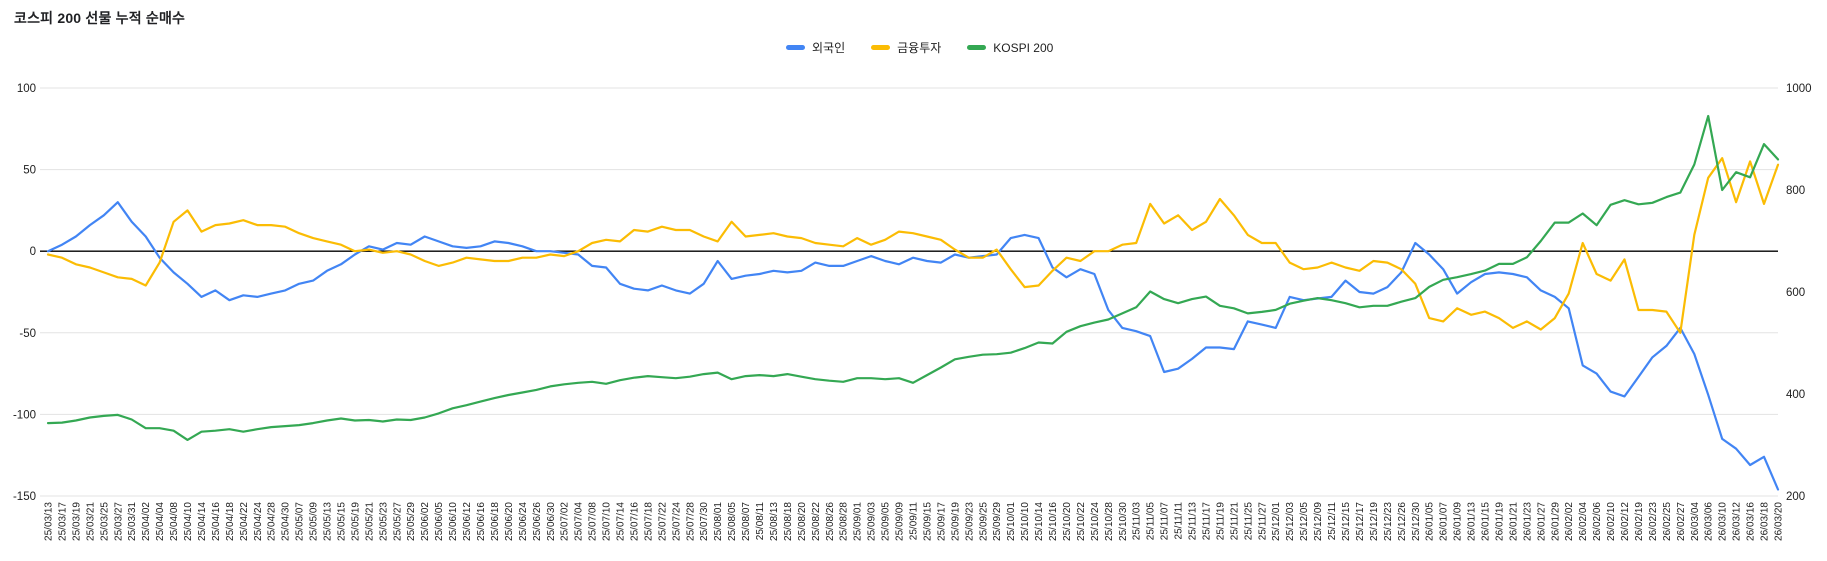 Image resolution: width=1827 pixels, height=561 pixels. I want to click on x-axis-label: 25/10/24, so click(1095, 521).